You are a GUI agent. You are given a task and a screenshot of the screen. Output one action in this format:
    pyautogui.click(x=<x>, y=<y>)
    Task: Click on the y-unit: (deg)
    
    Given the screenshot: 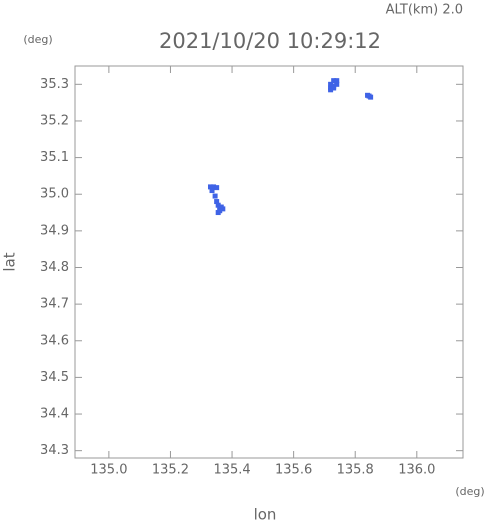 What is the action you would take?
    pyautogui.click(x=37, y=39)
    